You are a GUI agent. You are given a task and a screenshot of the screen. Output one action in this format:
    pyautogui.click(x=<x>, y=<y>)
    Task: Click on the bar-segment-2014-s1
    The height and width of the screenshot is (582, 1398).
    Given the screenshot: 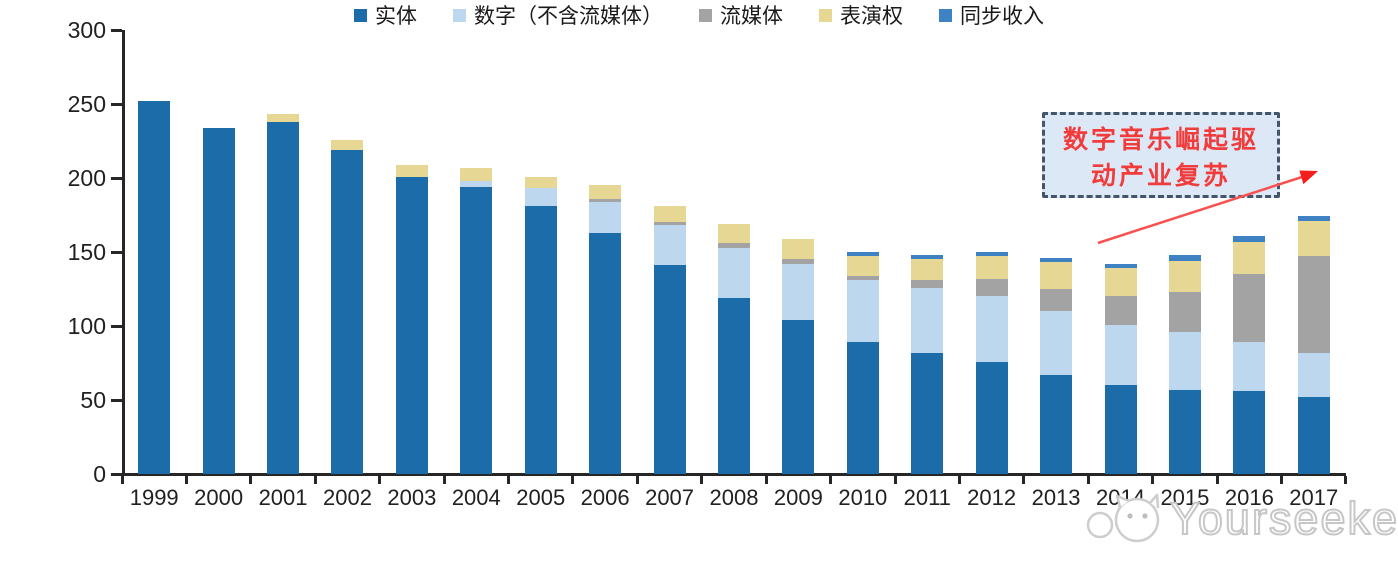 What is the action you would take?
    pyautogui.click(x=1120, y=355)
    